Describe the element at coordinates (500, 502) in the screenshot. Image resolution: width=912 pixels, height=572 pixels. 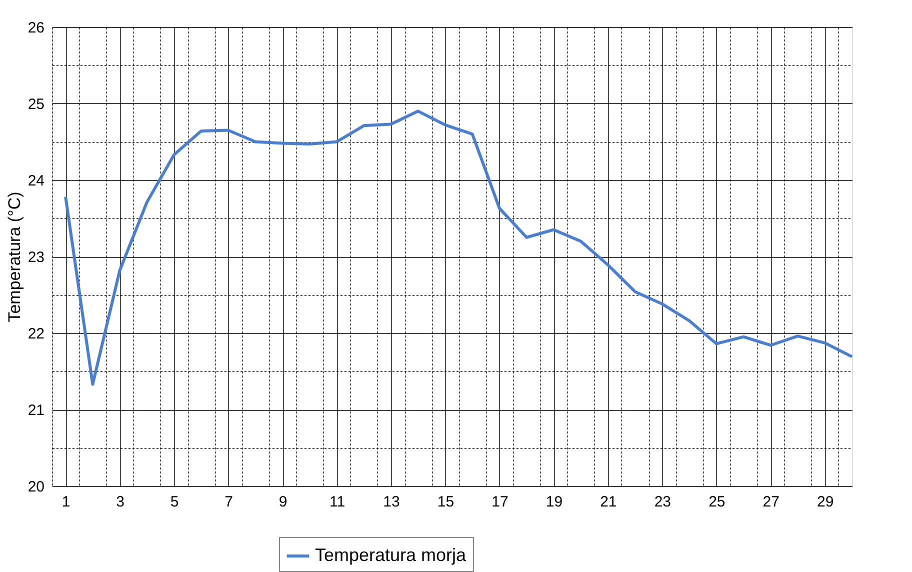
I see `x-tick-label: 17` at that location.